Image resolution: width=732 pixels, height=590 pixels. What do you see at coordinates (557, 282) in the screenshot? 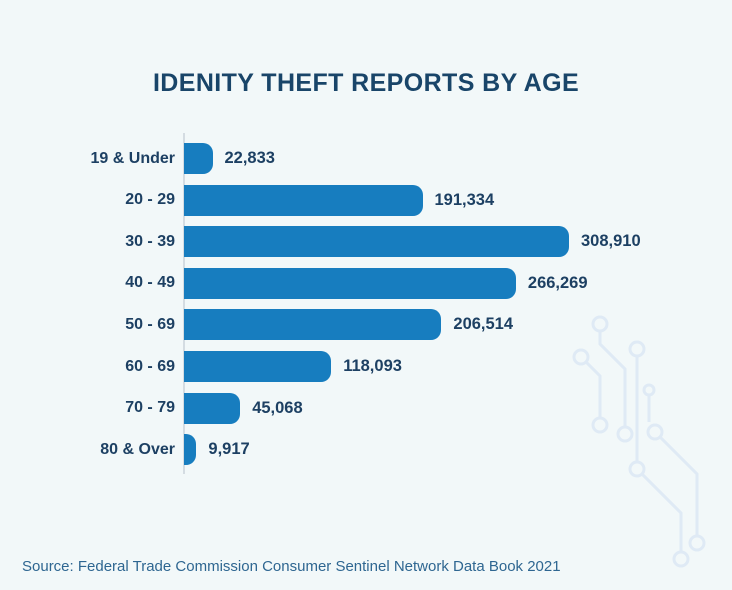
I see `value-label: 266,269` at bounding box center [557, 282].